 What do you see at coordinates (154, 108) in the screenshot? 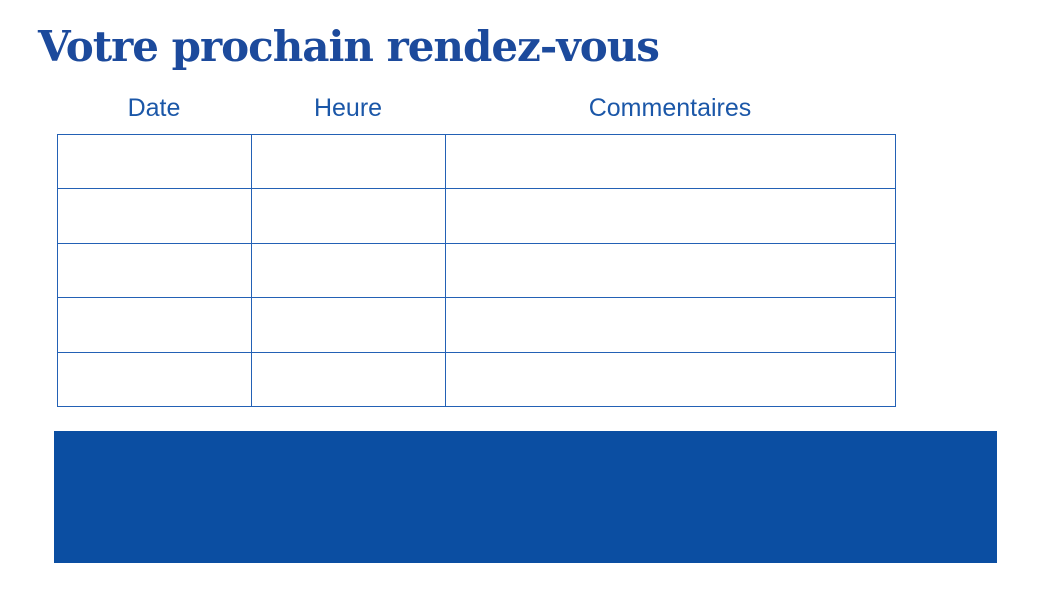
I see `column-header-date: Date` at bounding box center [154, 108].